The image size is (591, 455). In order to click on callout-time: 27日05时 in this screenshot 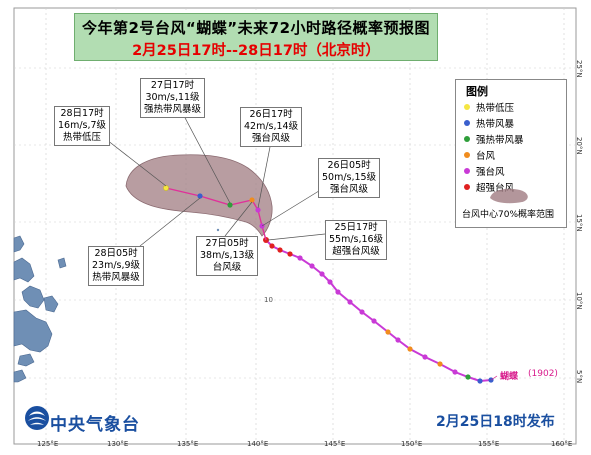, I will do `click(227, 243)`.